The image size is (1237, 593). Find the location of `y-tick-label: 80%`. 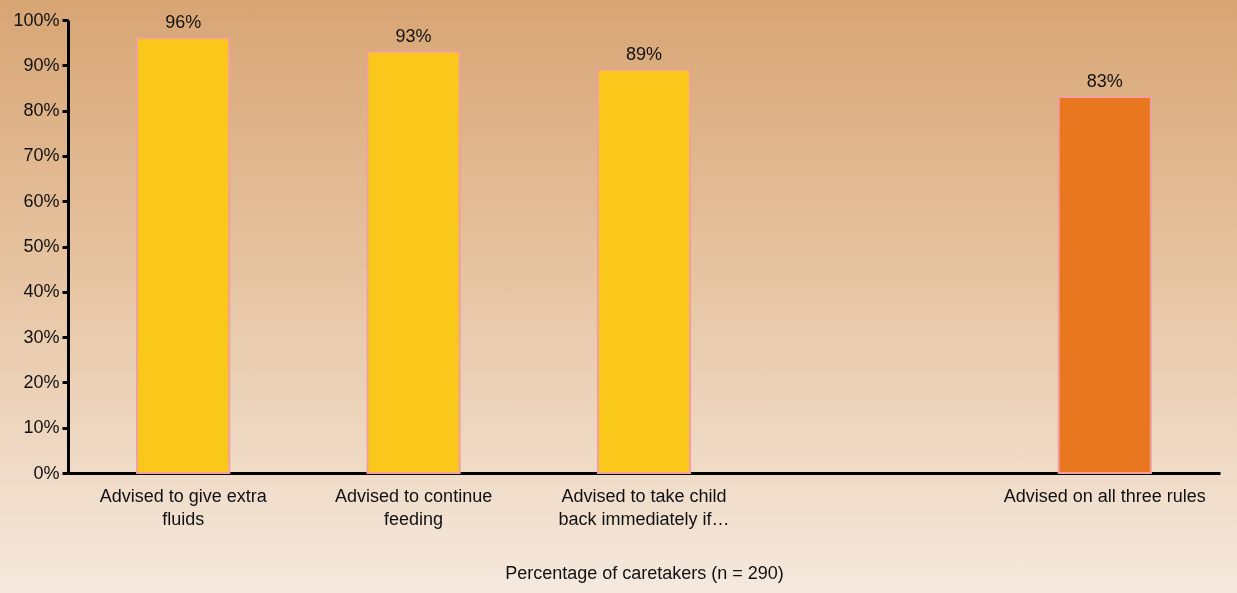

y-tick-label: 80% is located at coordinates (41, 110).